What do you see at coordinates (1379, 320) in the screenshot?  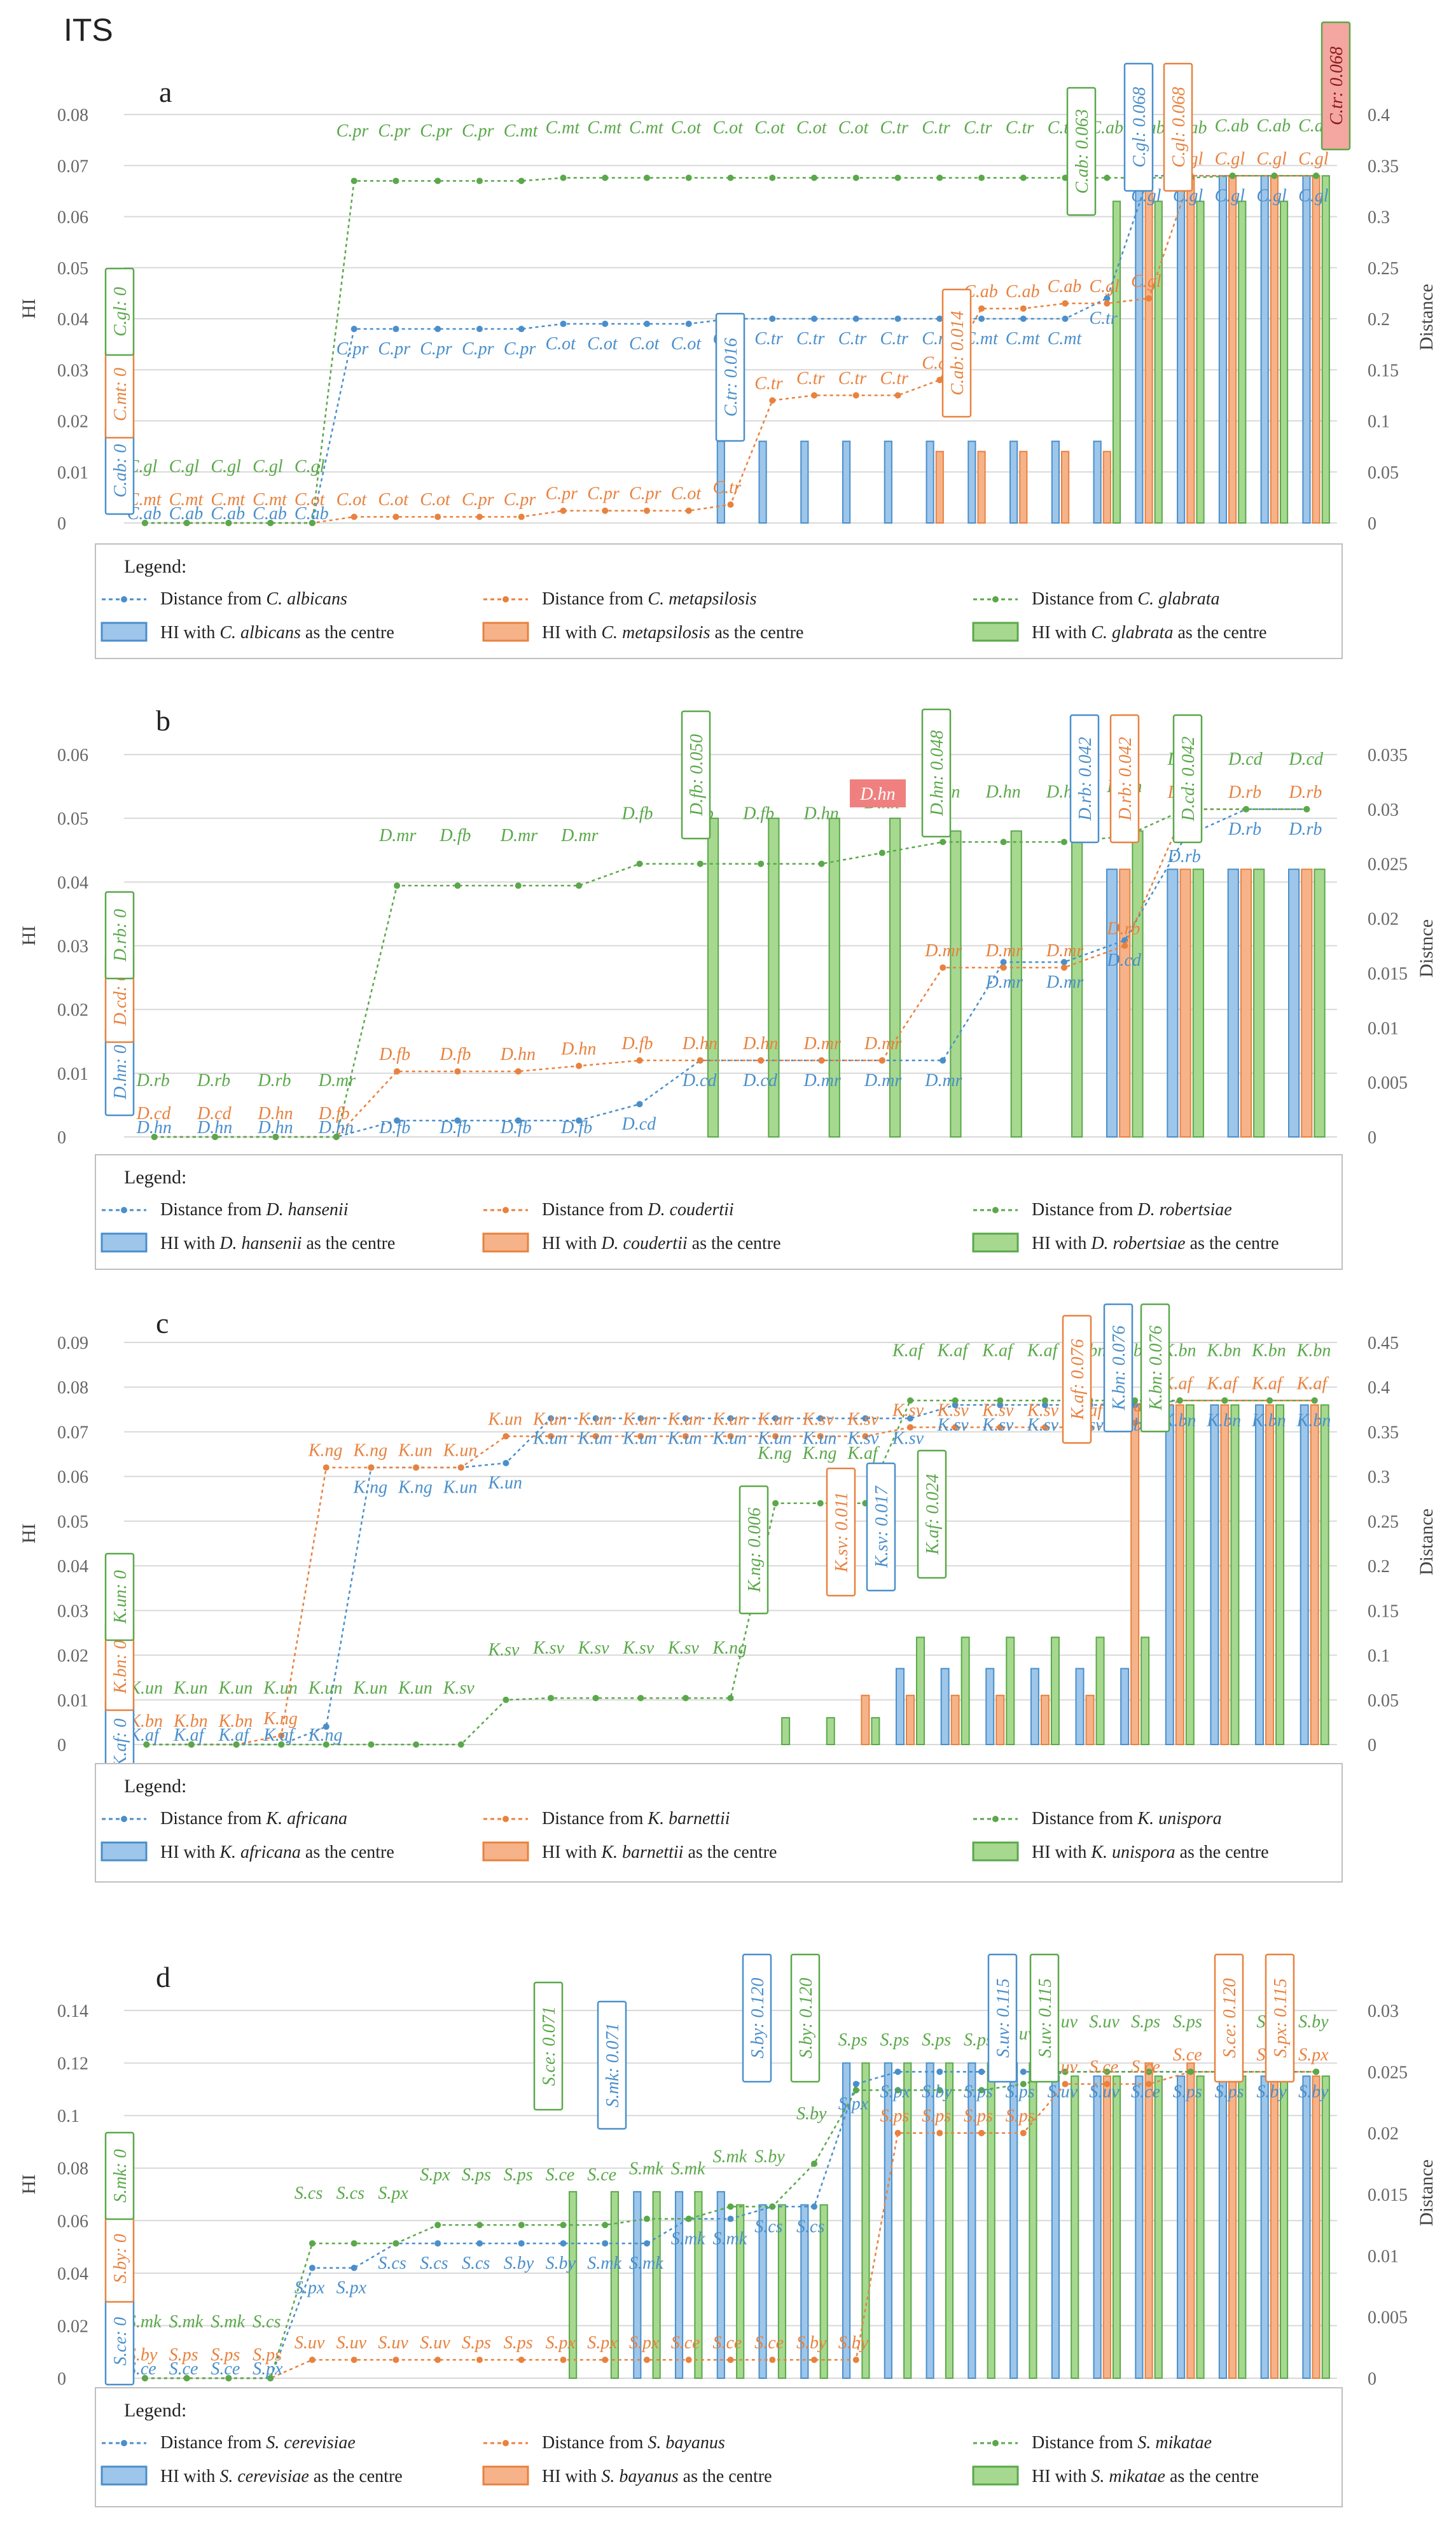 I see `y2-tick-label: 0.2` at bounding box center [1379, 320].